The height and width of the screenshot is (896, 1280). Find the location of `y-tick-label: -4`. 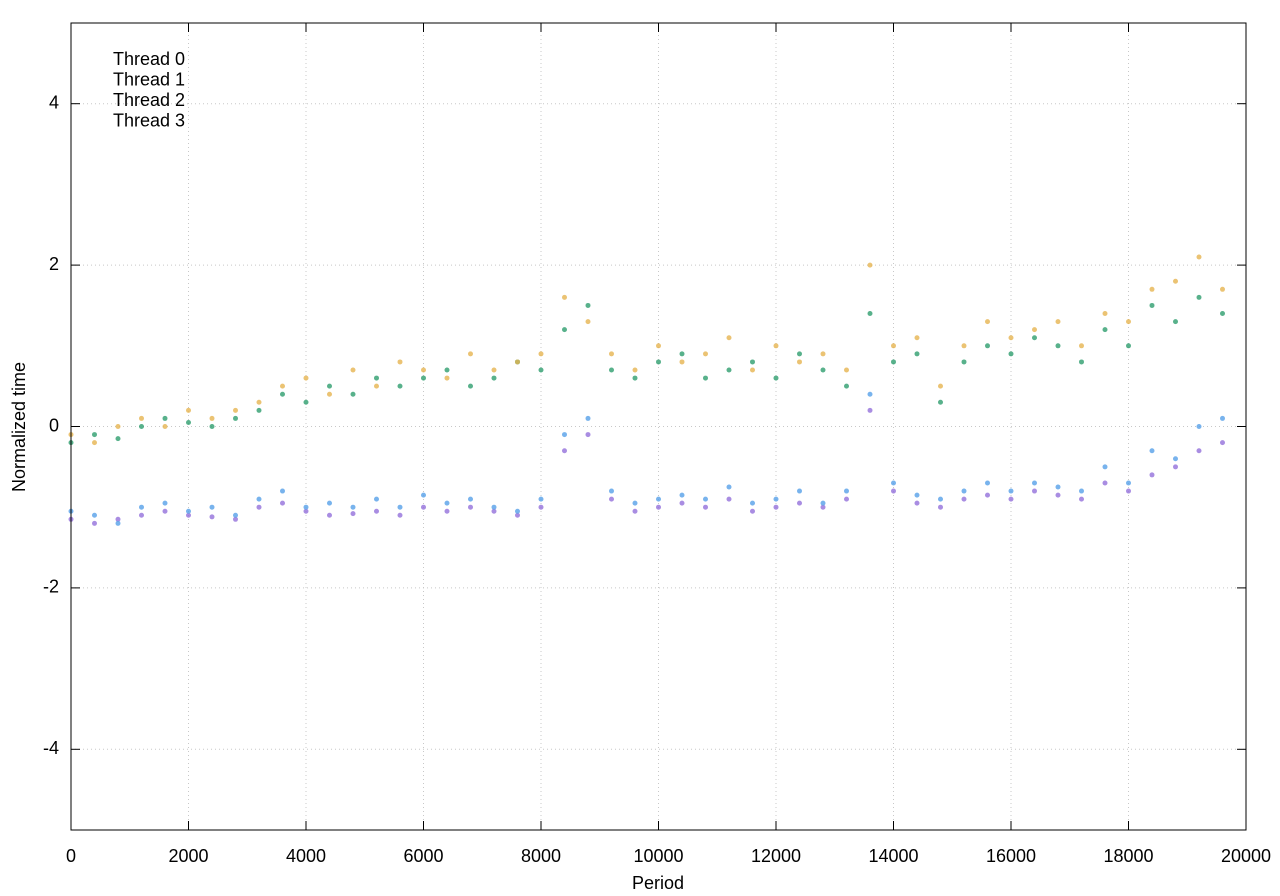

y-tick-label: -4 is located at coordinates (51, 748).